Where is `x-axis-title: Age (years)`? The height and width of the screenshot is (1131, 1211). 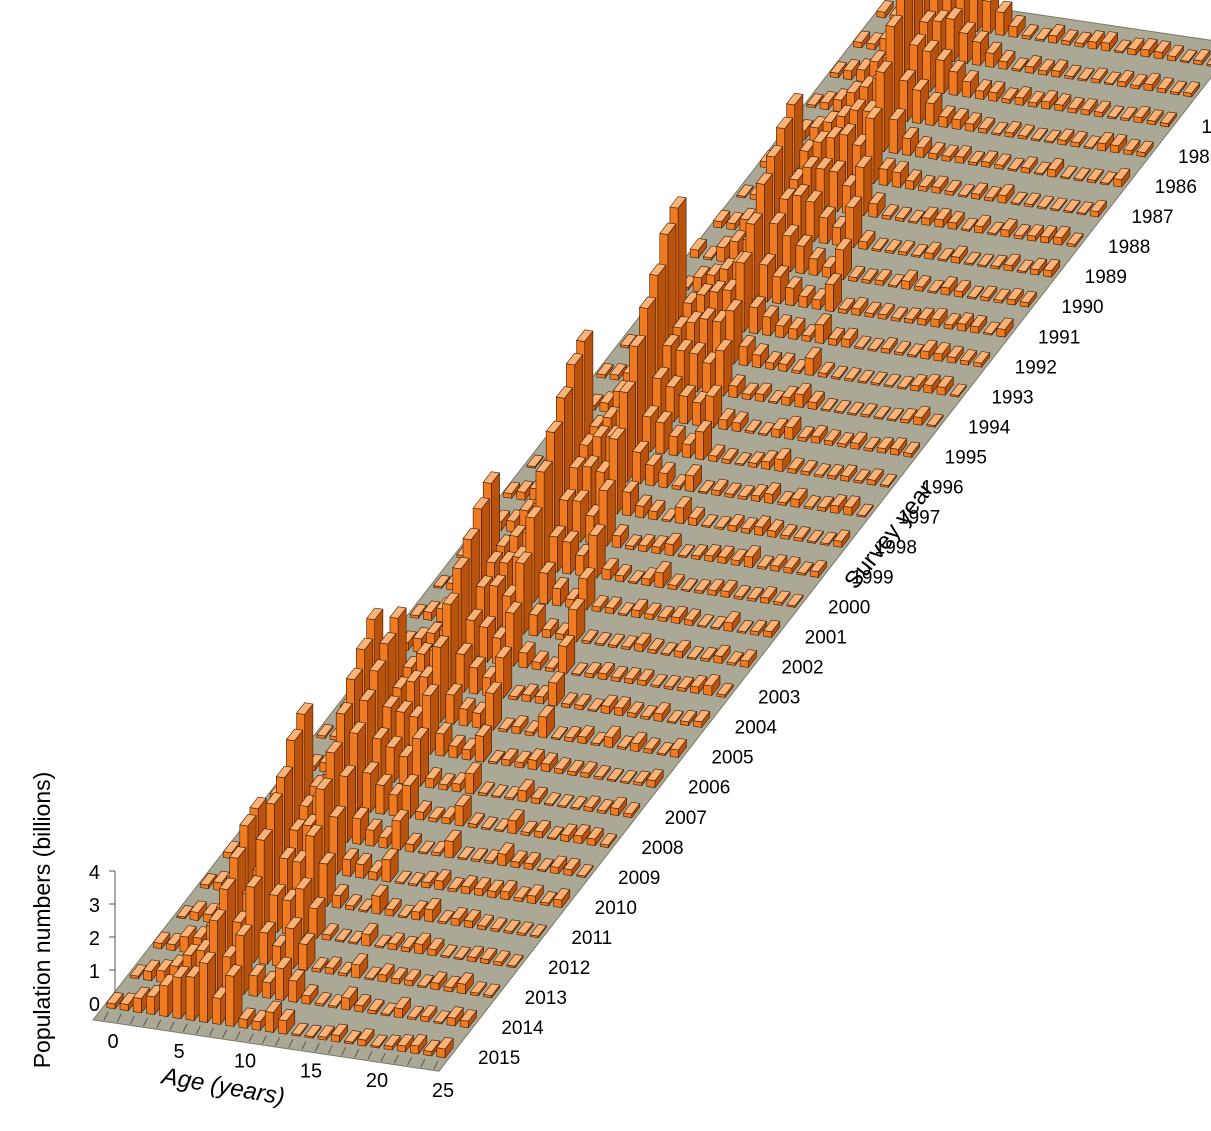 x-axis-title: Age (years) is located at coordinates (222, 1086).